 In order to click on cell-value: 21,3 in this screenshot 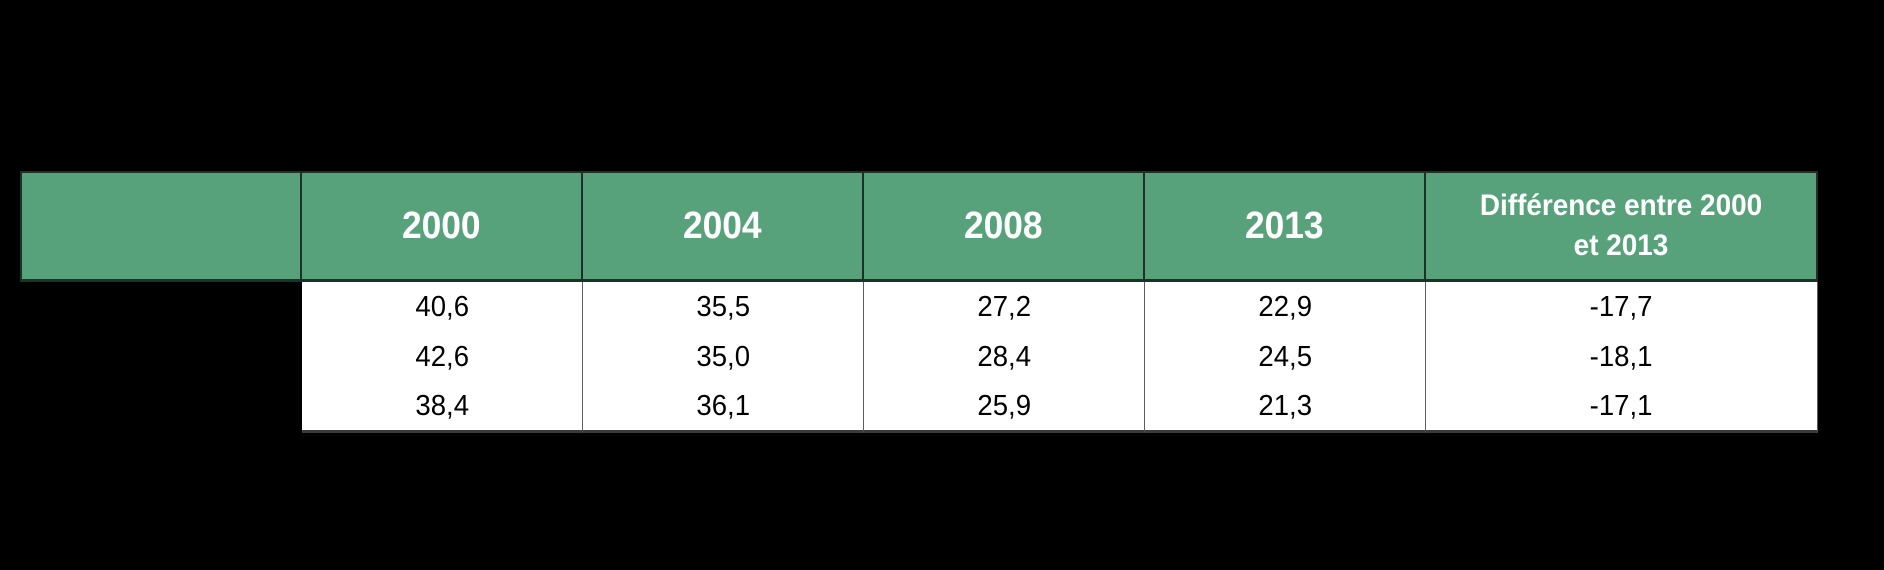, I will do `click(1285, 405)`.